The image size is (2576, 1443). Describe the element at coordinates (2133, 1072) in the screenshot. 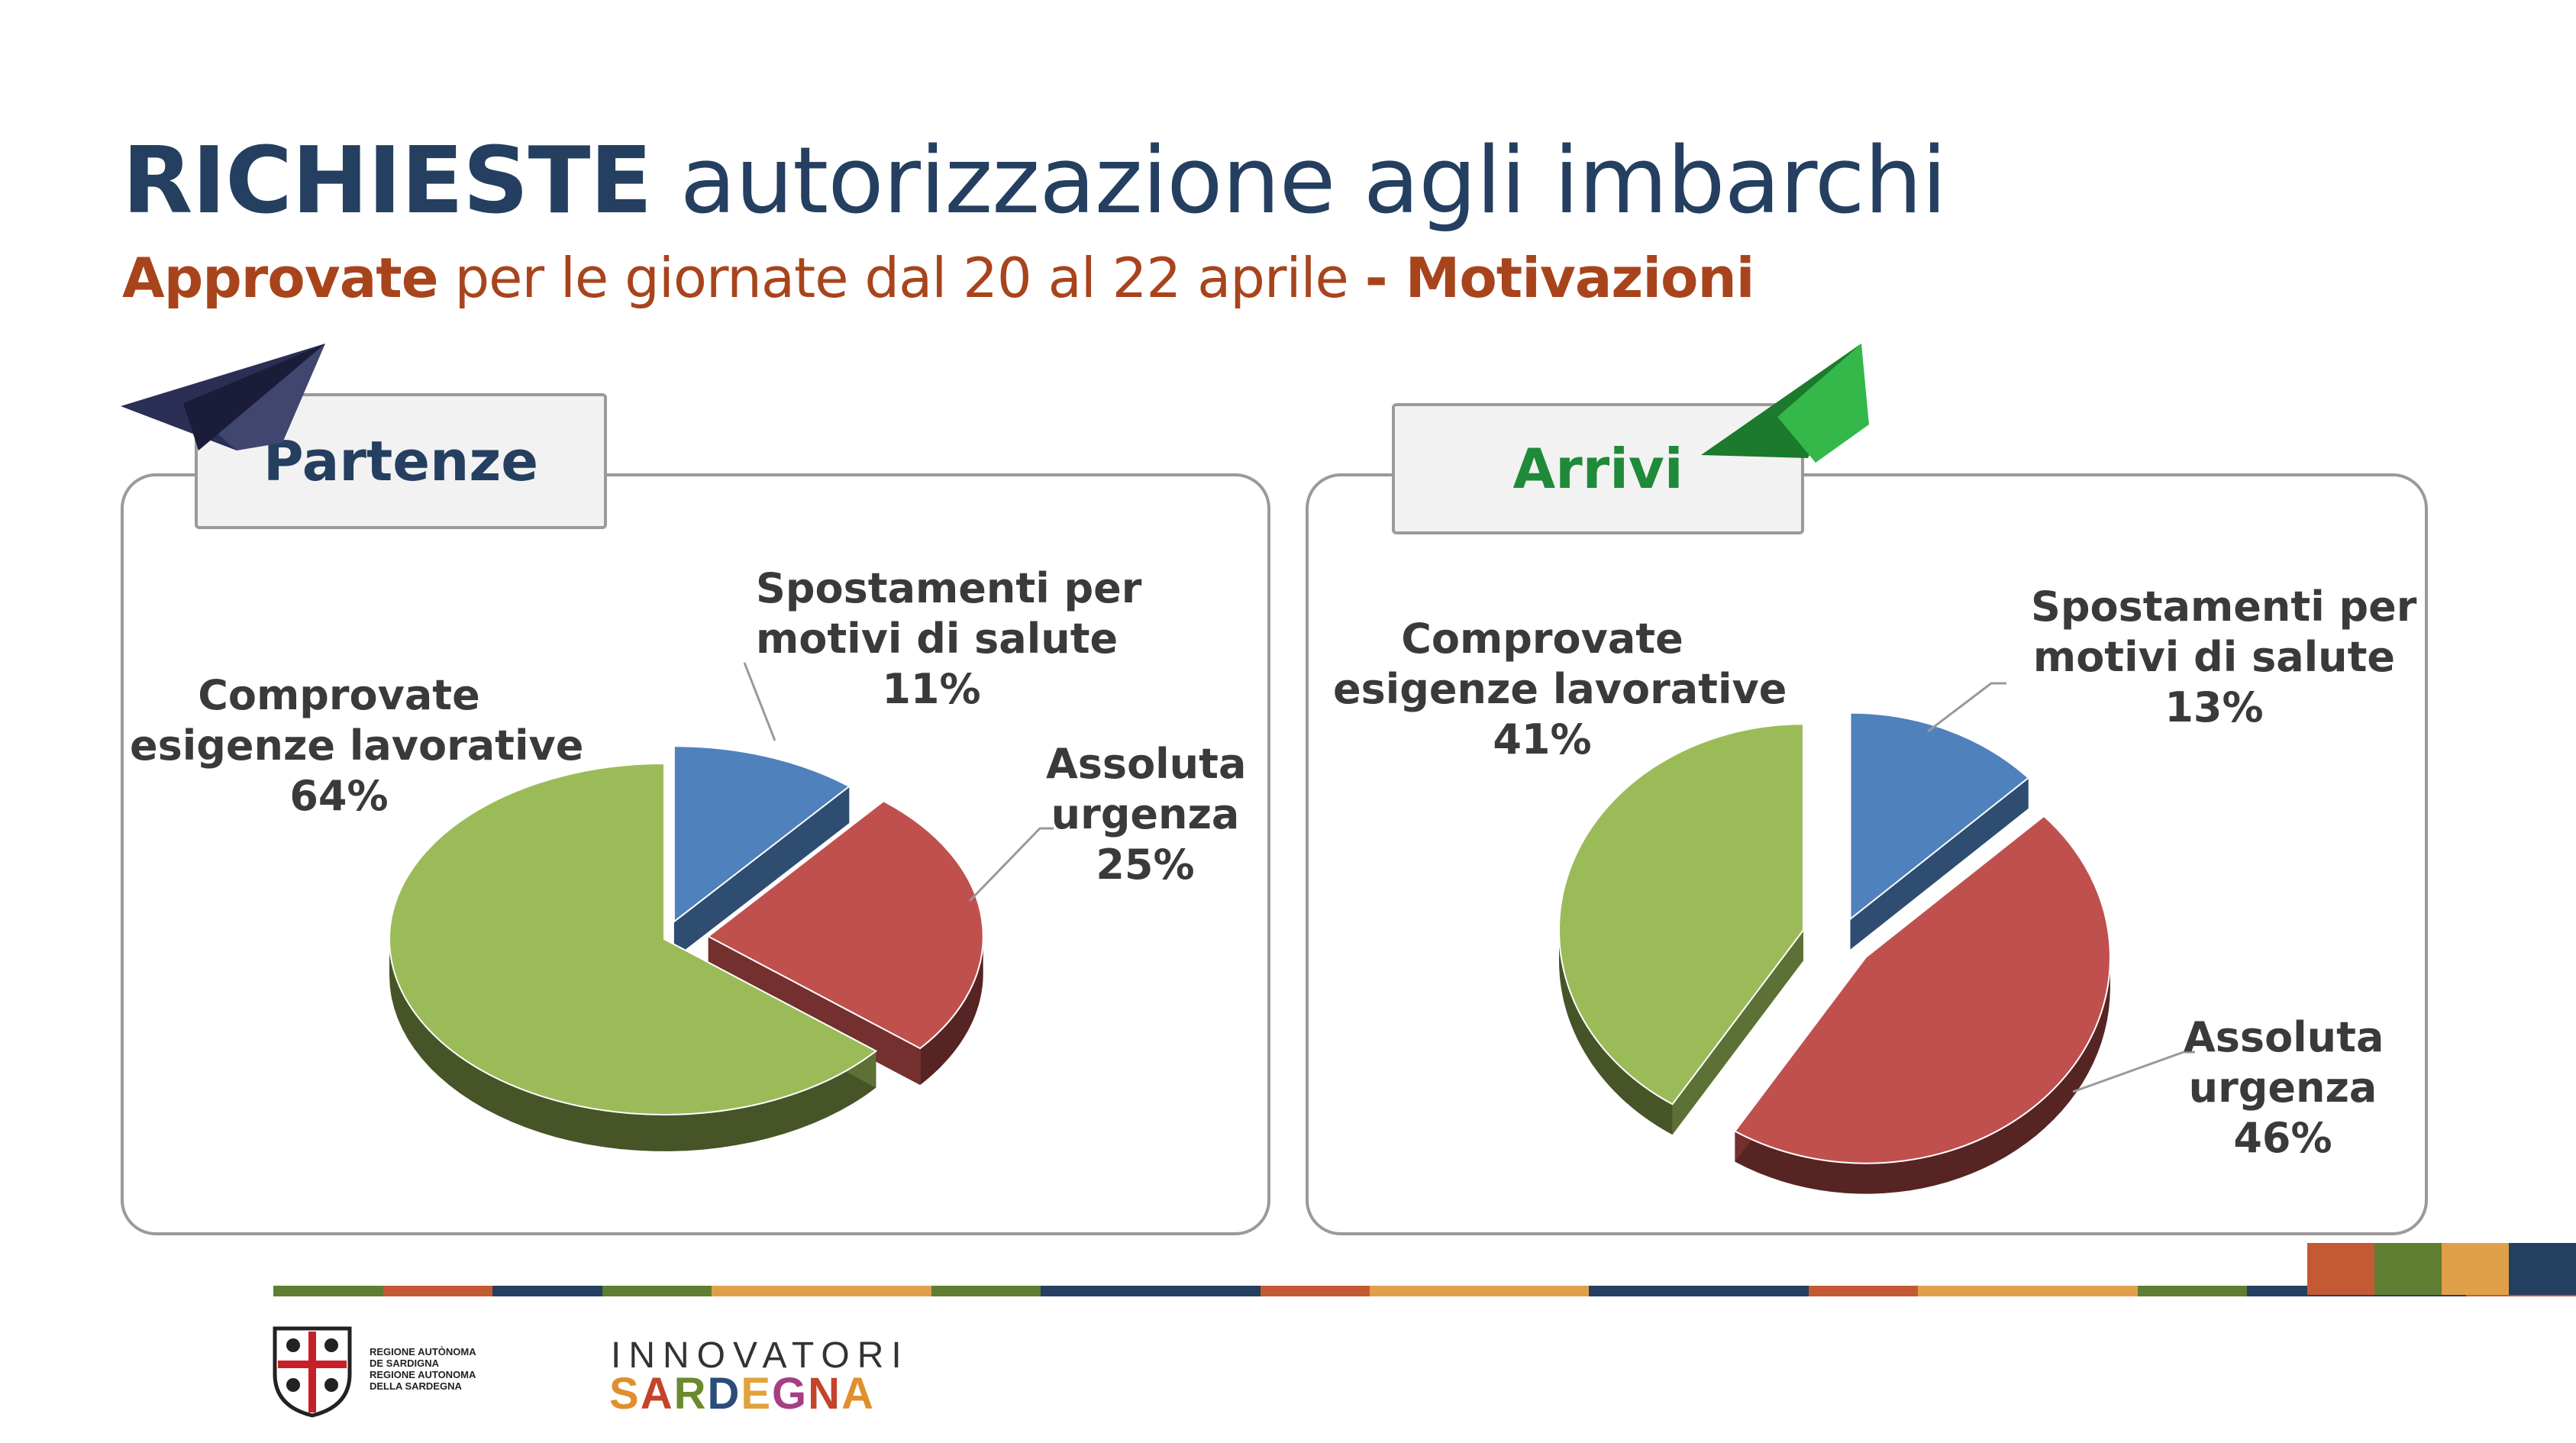

I see `leader-arrivi-urgenza` at that location.